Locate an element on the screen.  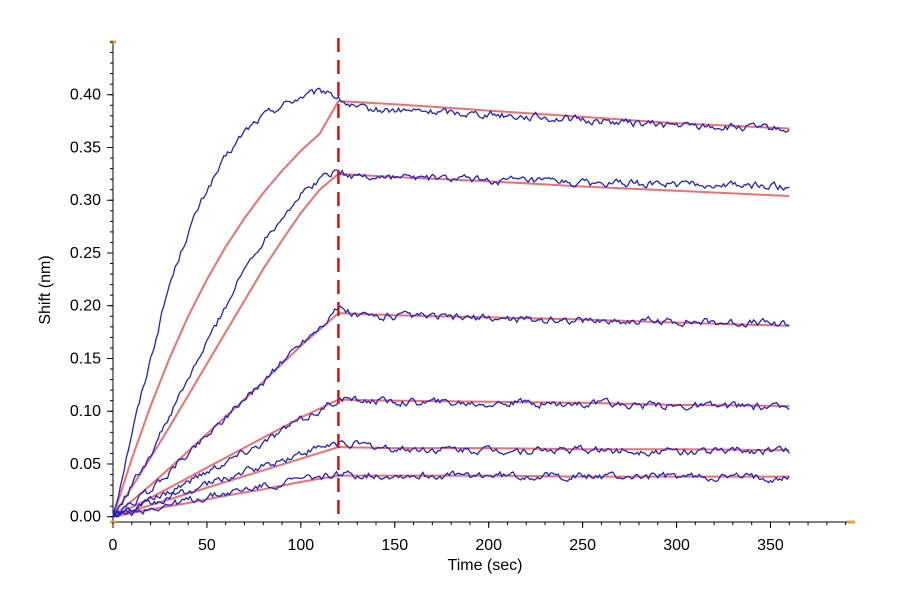
y-tick-label: 0.05 is located at coordinates (85, 464).